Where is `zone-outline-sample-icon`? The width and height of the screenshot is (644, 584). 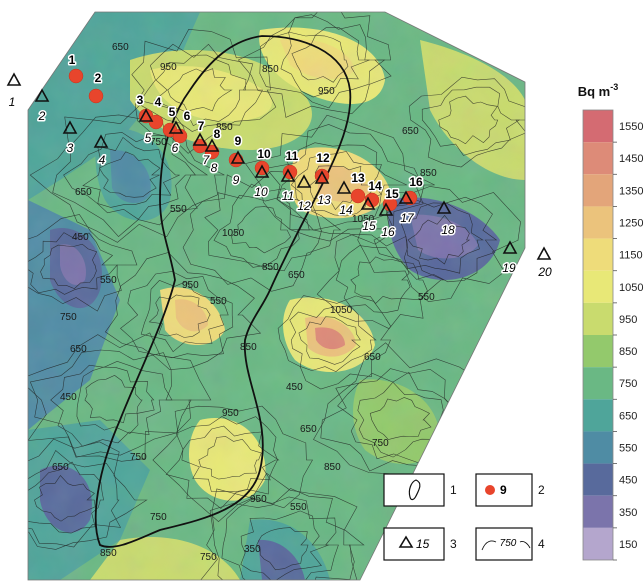 zone-outline-sample-icon is located at coordinates (414, 490).